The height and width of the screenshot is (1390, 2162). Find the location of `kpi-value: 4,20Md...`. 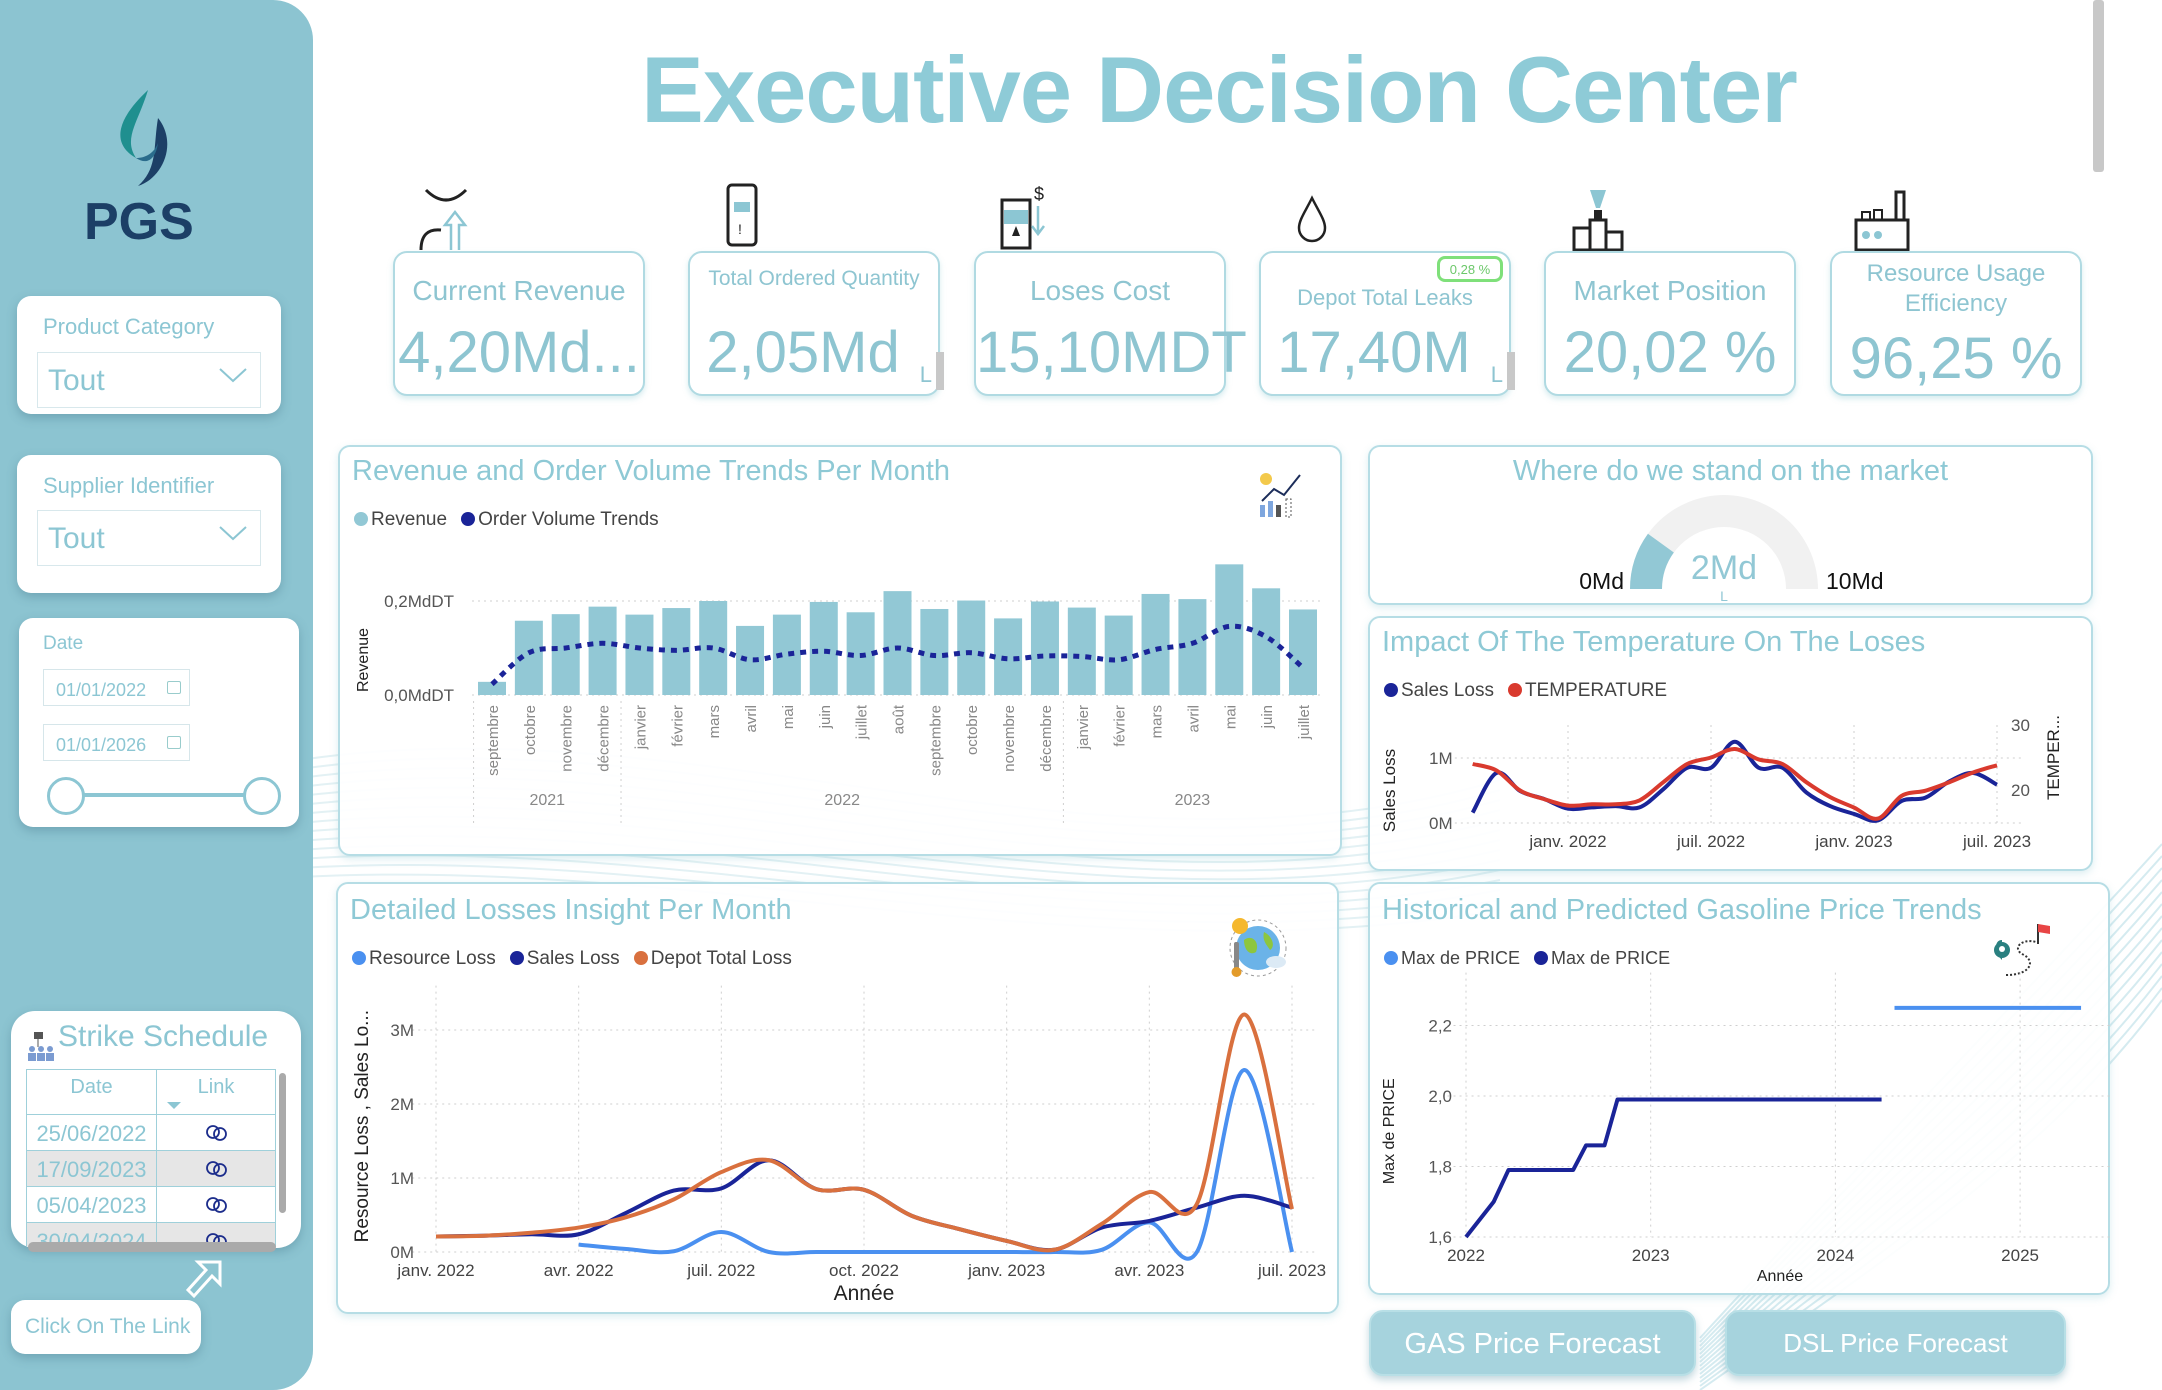

kpi-value: 4,20Md... is located at coordinates (519, 352).